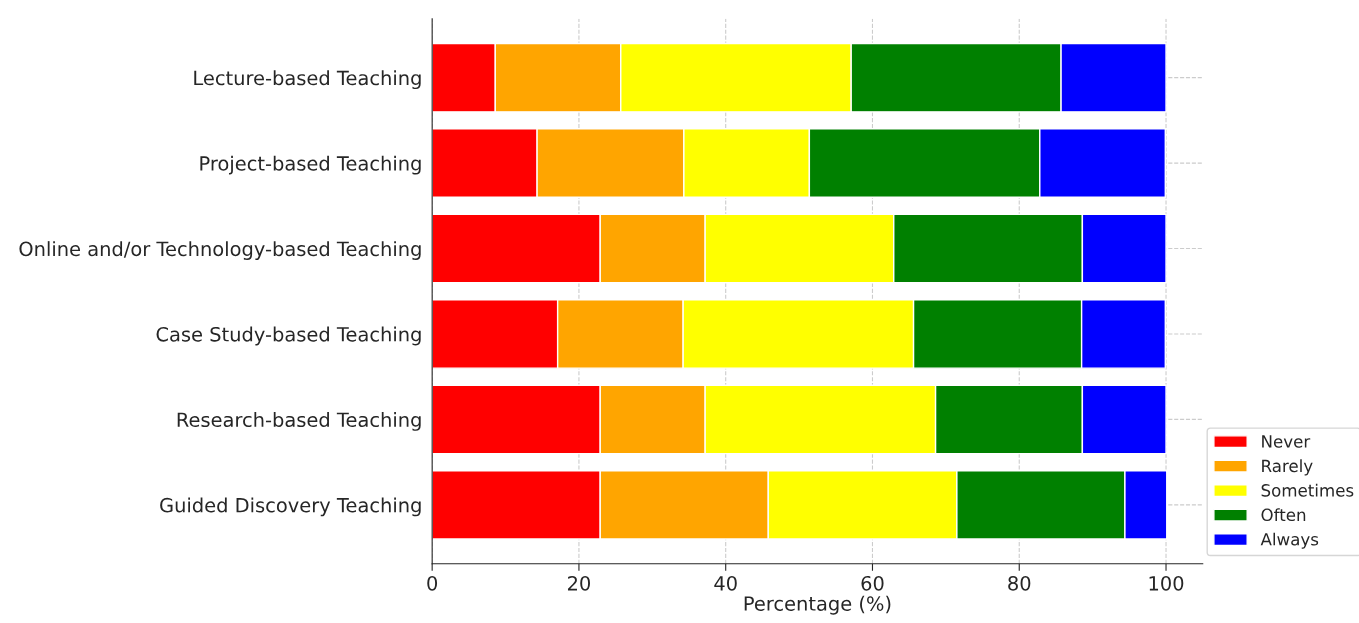 Image resolution: width=1359 pixels, height=623 pixels. What do you see at coordinates (290, 507) in the screenshot?
I see `y-tick-label: Guided Discovery Teaching` at bounding box center [290, 507].